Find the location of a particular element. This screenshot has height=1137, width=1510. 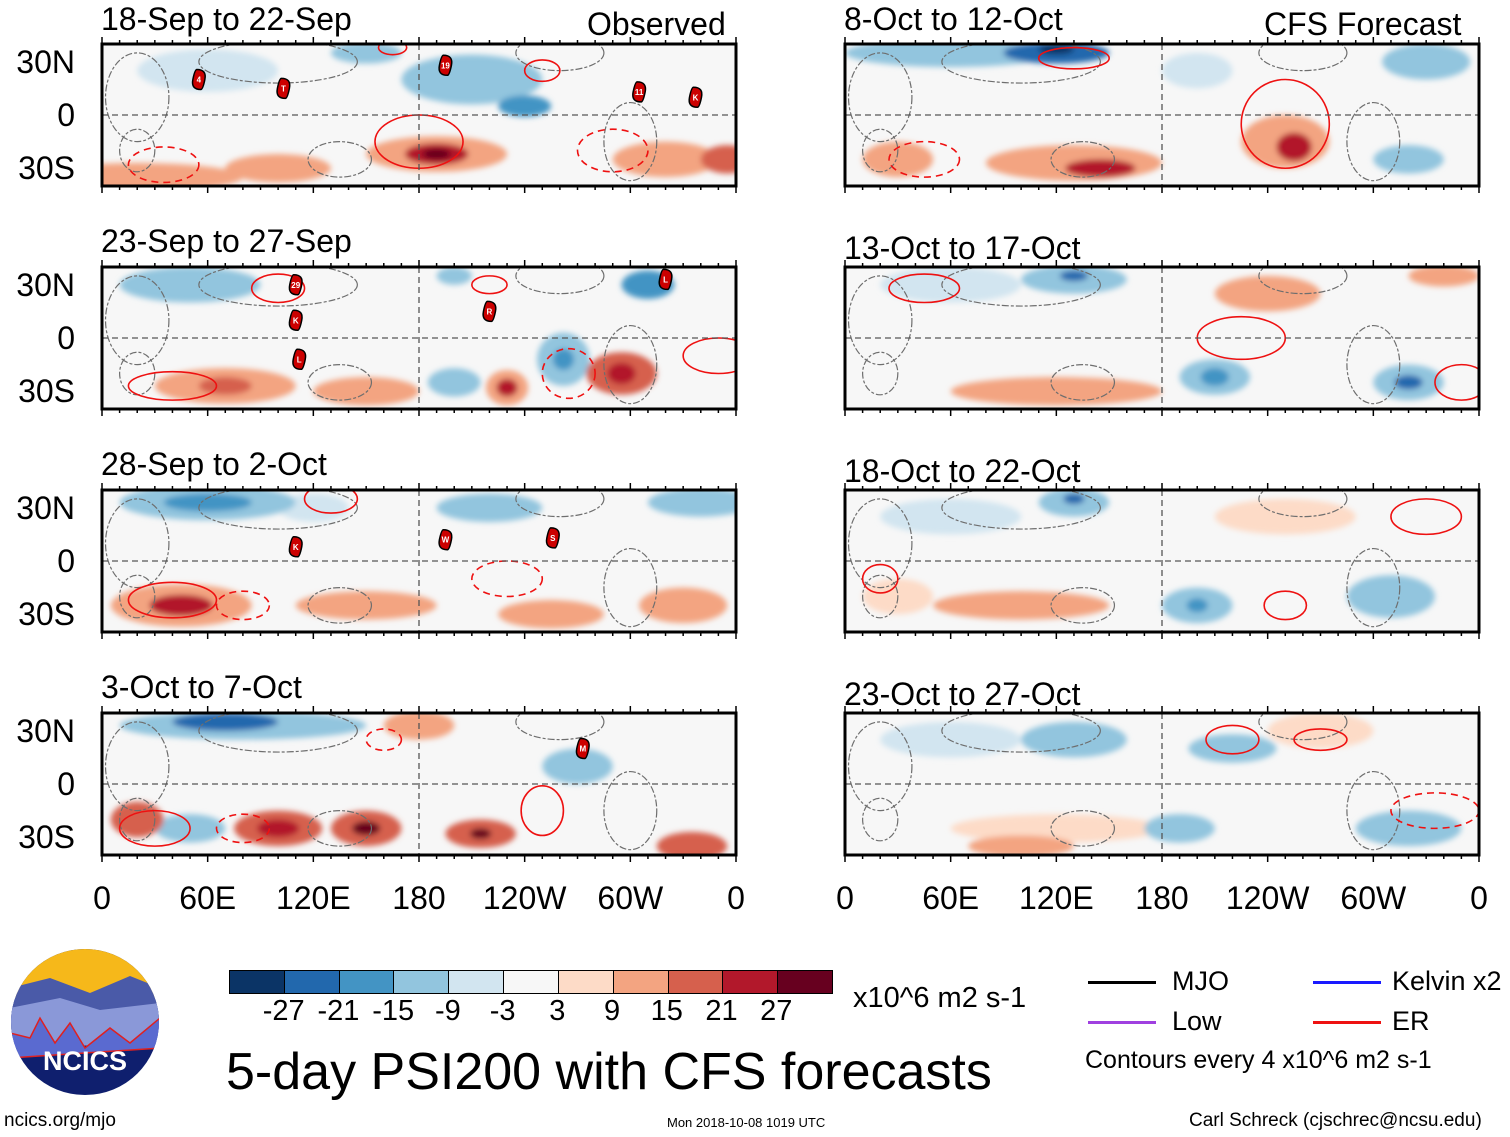

timestamp: Mon 2018-10-08 1019 UTC is located at coordinates (746, 1122).